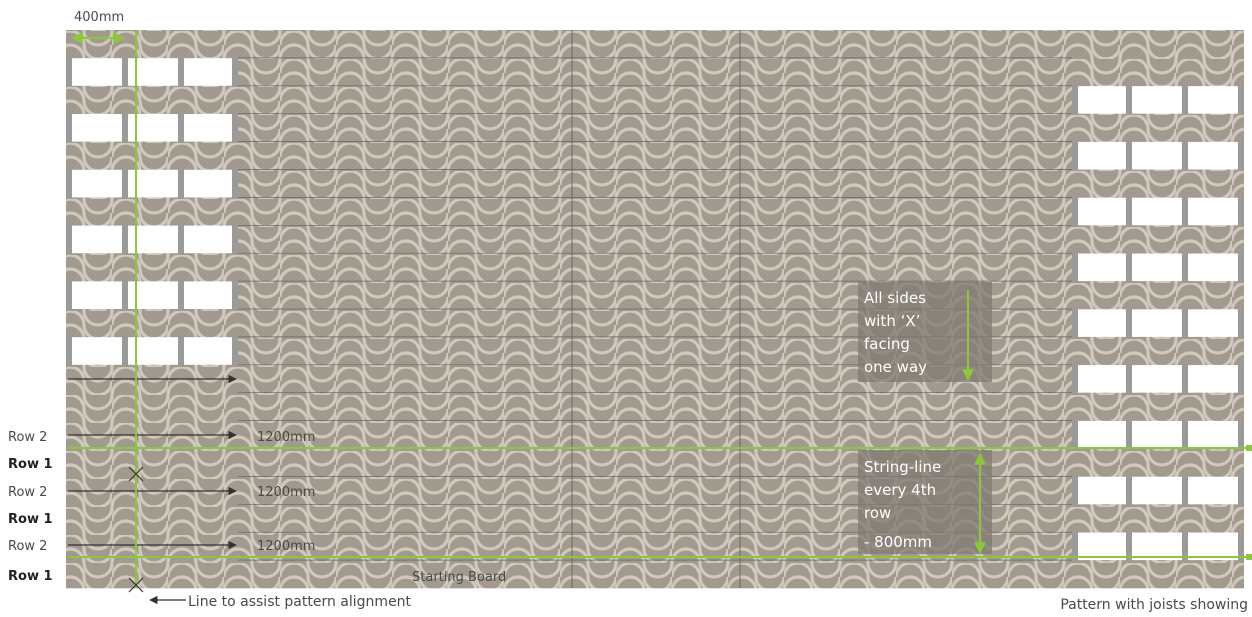 The image size is (1252, 617). What do you see at coordinates (925, 332) in the screenshot?
I see `orientation-note: All sides with ‘X’ facing one way` at bounding box center [925, 332].